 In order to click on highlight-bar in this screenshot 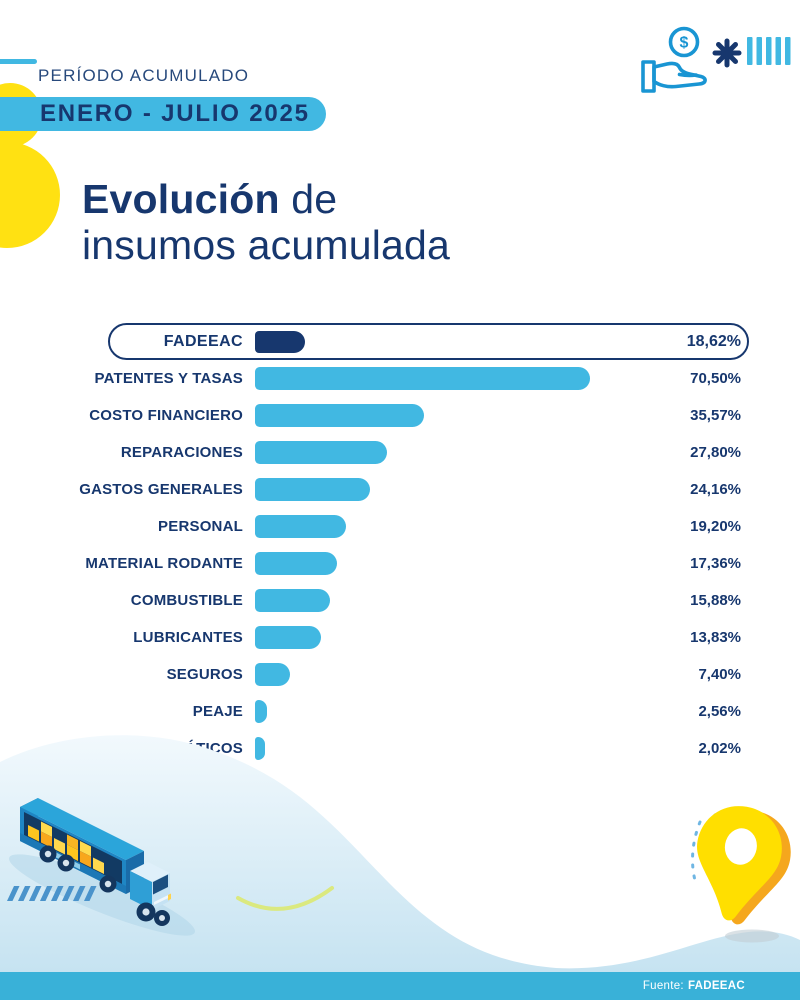, I will do `click(280, 341)`.